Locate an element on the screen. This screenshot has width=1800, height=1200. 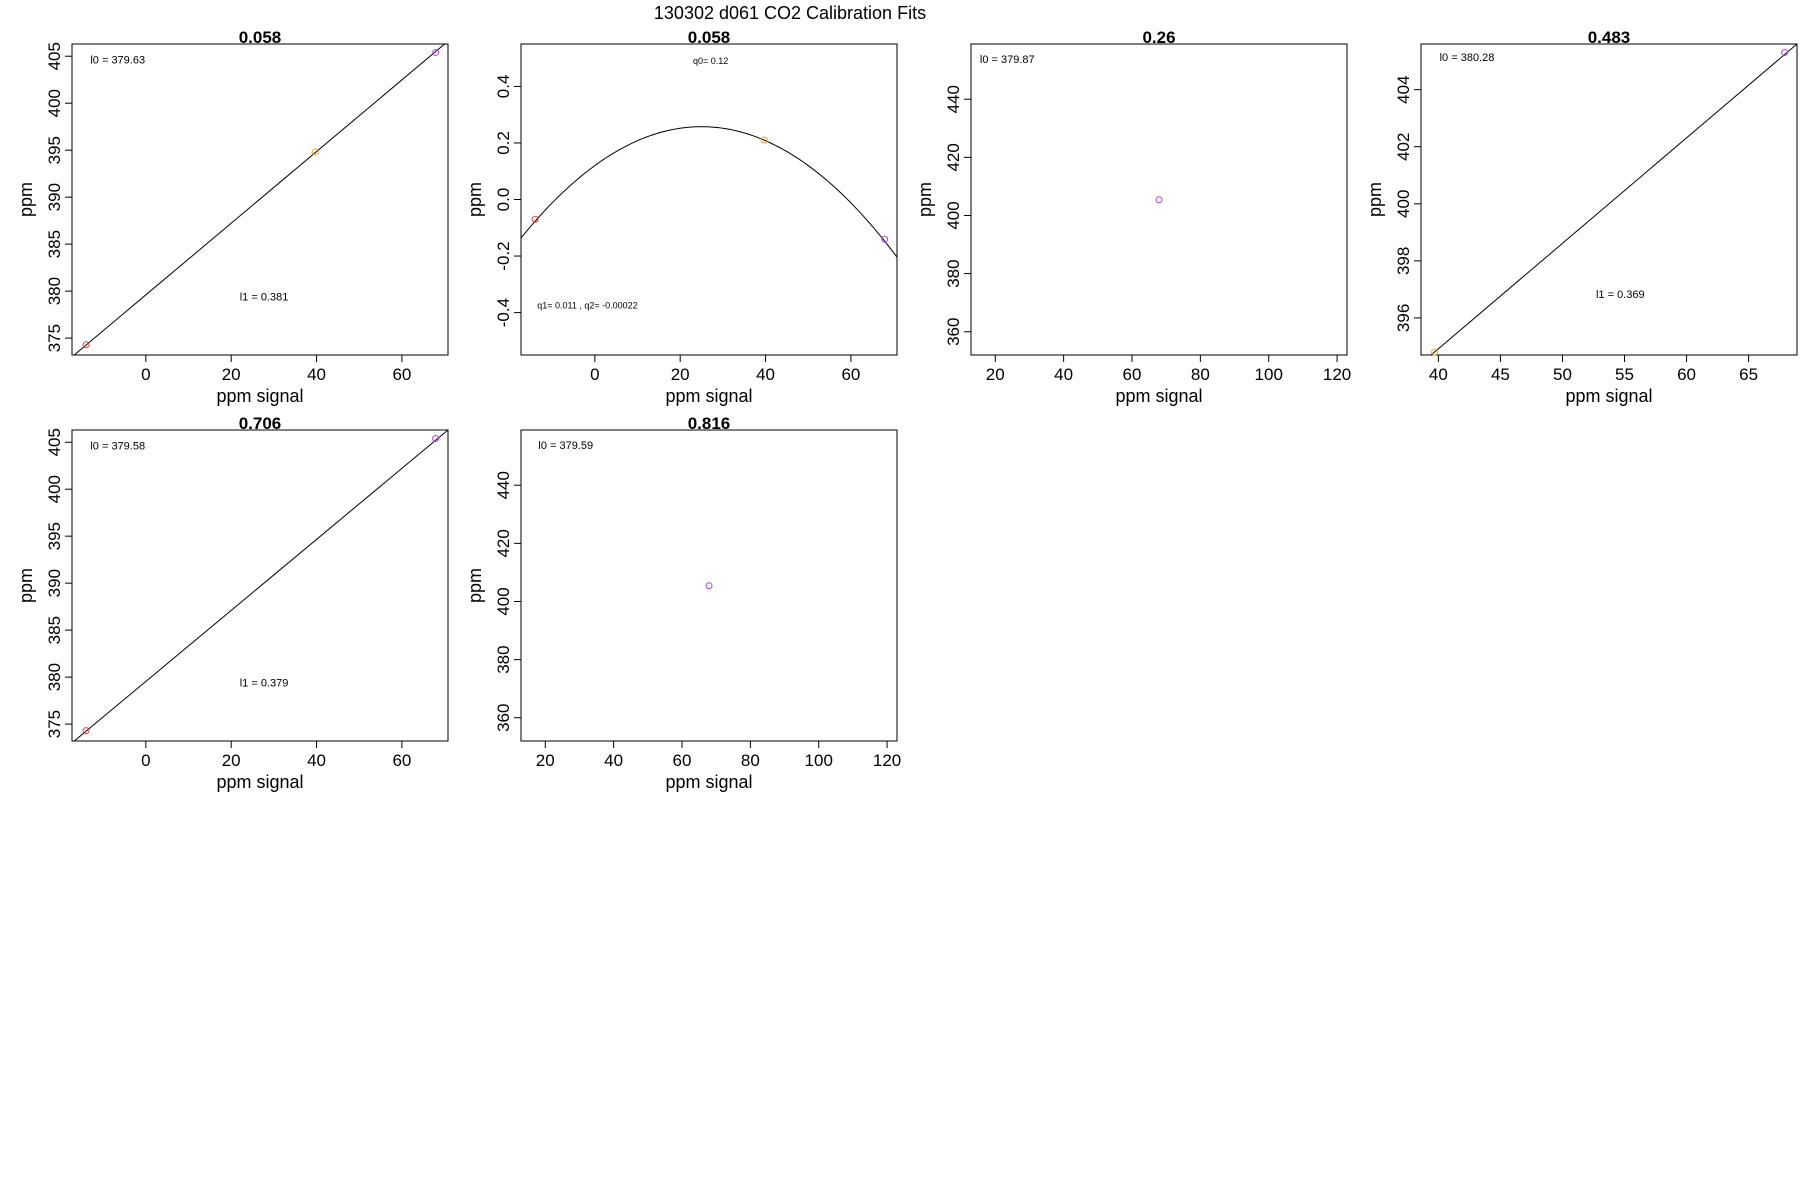
fit-annotation: l1 = 0.369 is located at coordinates (1620, 295).